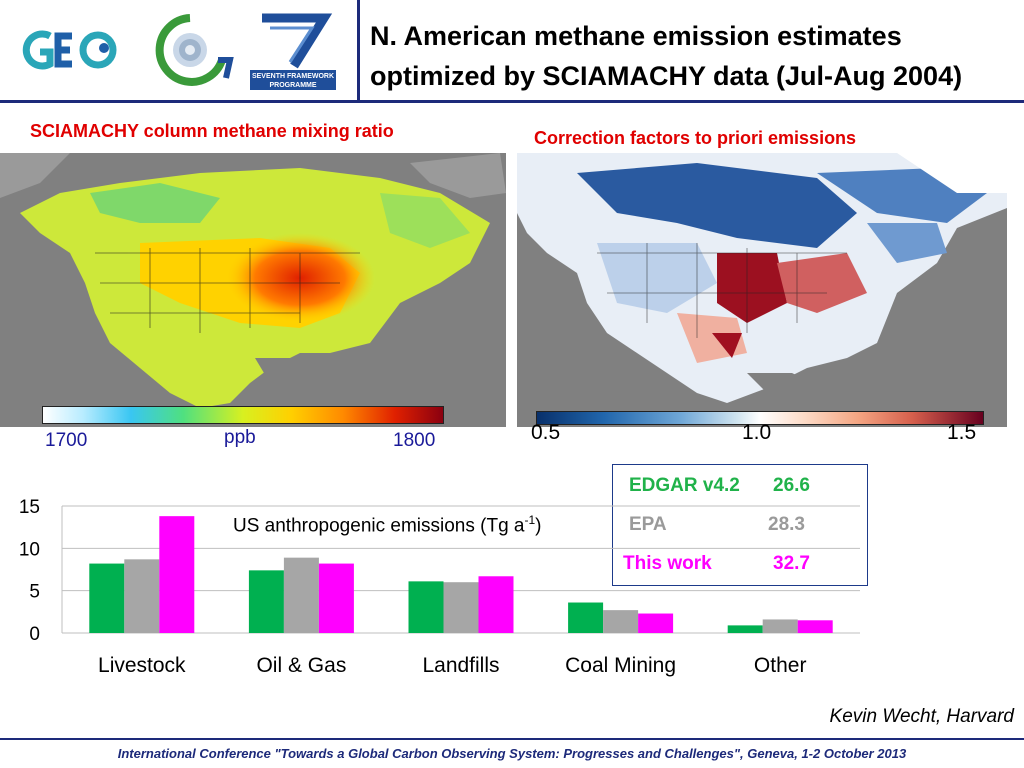 This screenshot has width=1024, height=768. Describe the element at coordinates (212, 131) in the screenshot. I see `left-map-title: SCIAMACHY column methane mixing ratio` at that location.